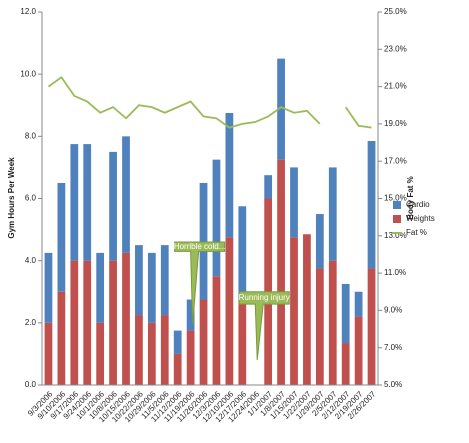  What do you see at coordinates (395, 11) in the screenshot?
I see `y2-tick-label: 25.0%` at bounding box center [395, 11].